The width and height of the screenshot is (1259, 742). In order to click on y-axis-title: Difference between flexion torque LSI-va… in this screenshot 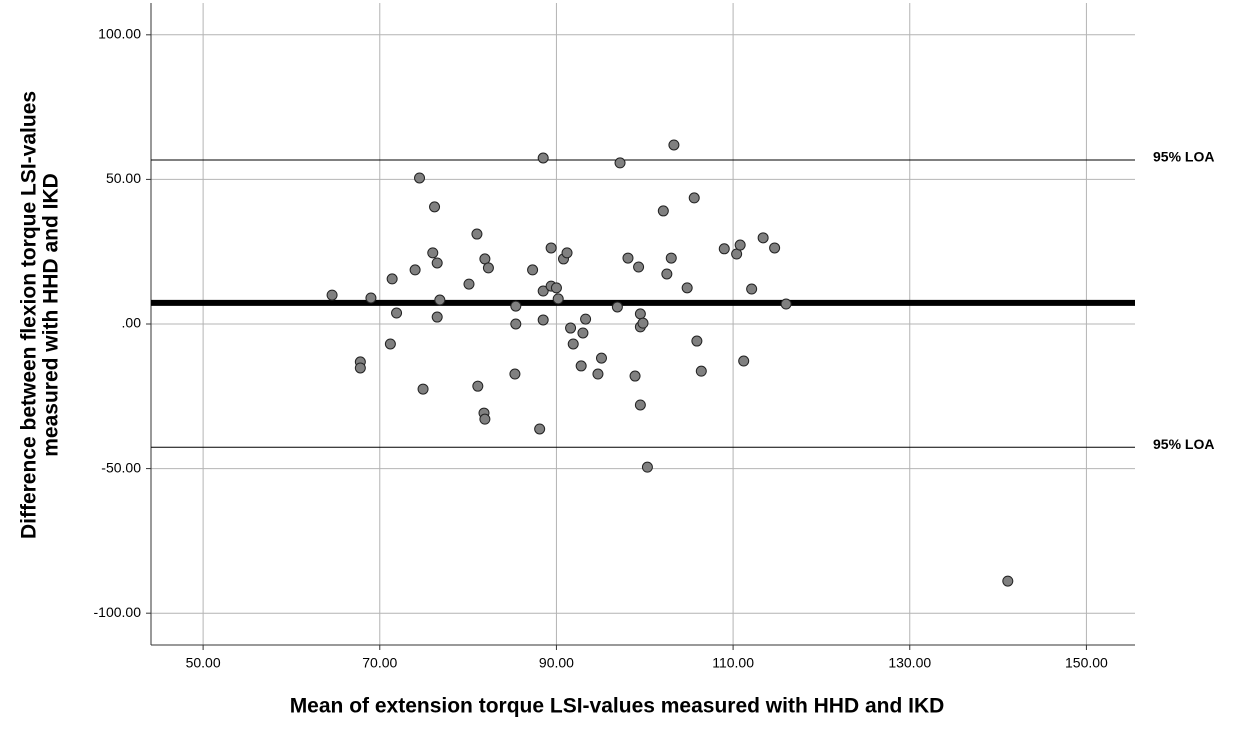, I will do `click(29, 315)`.